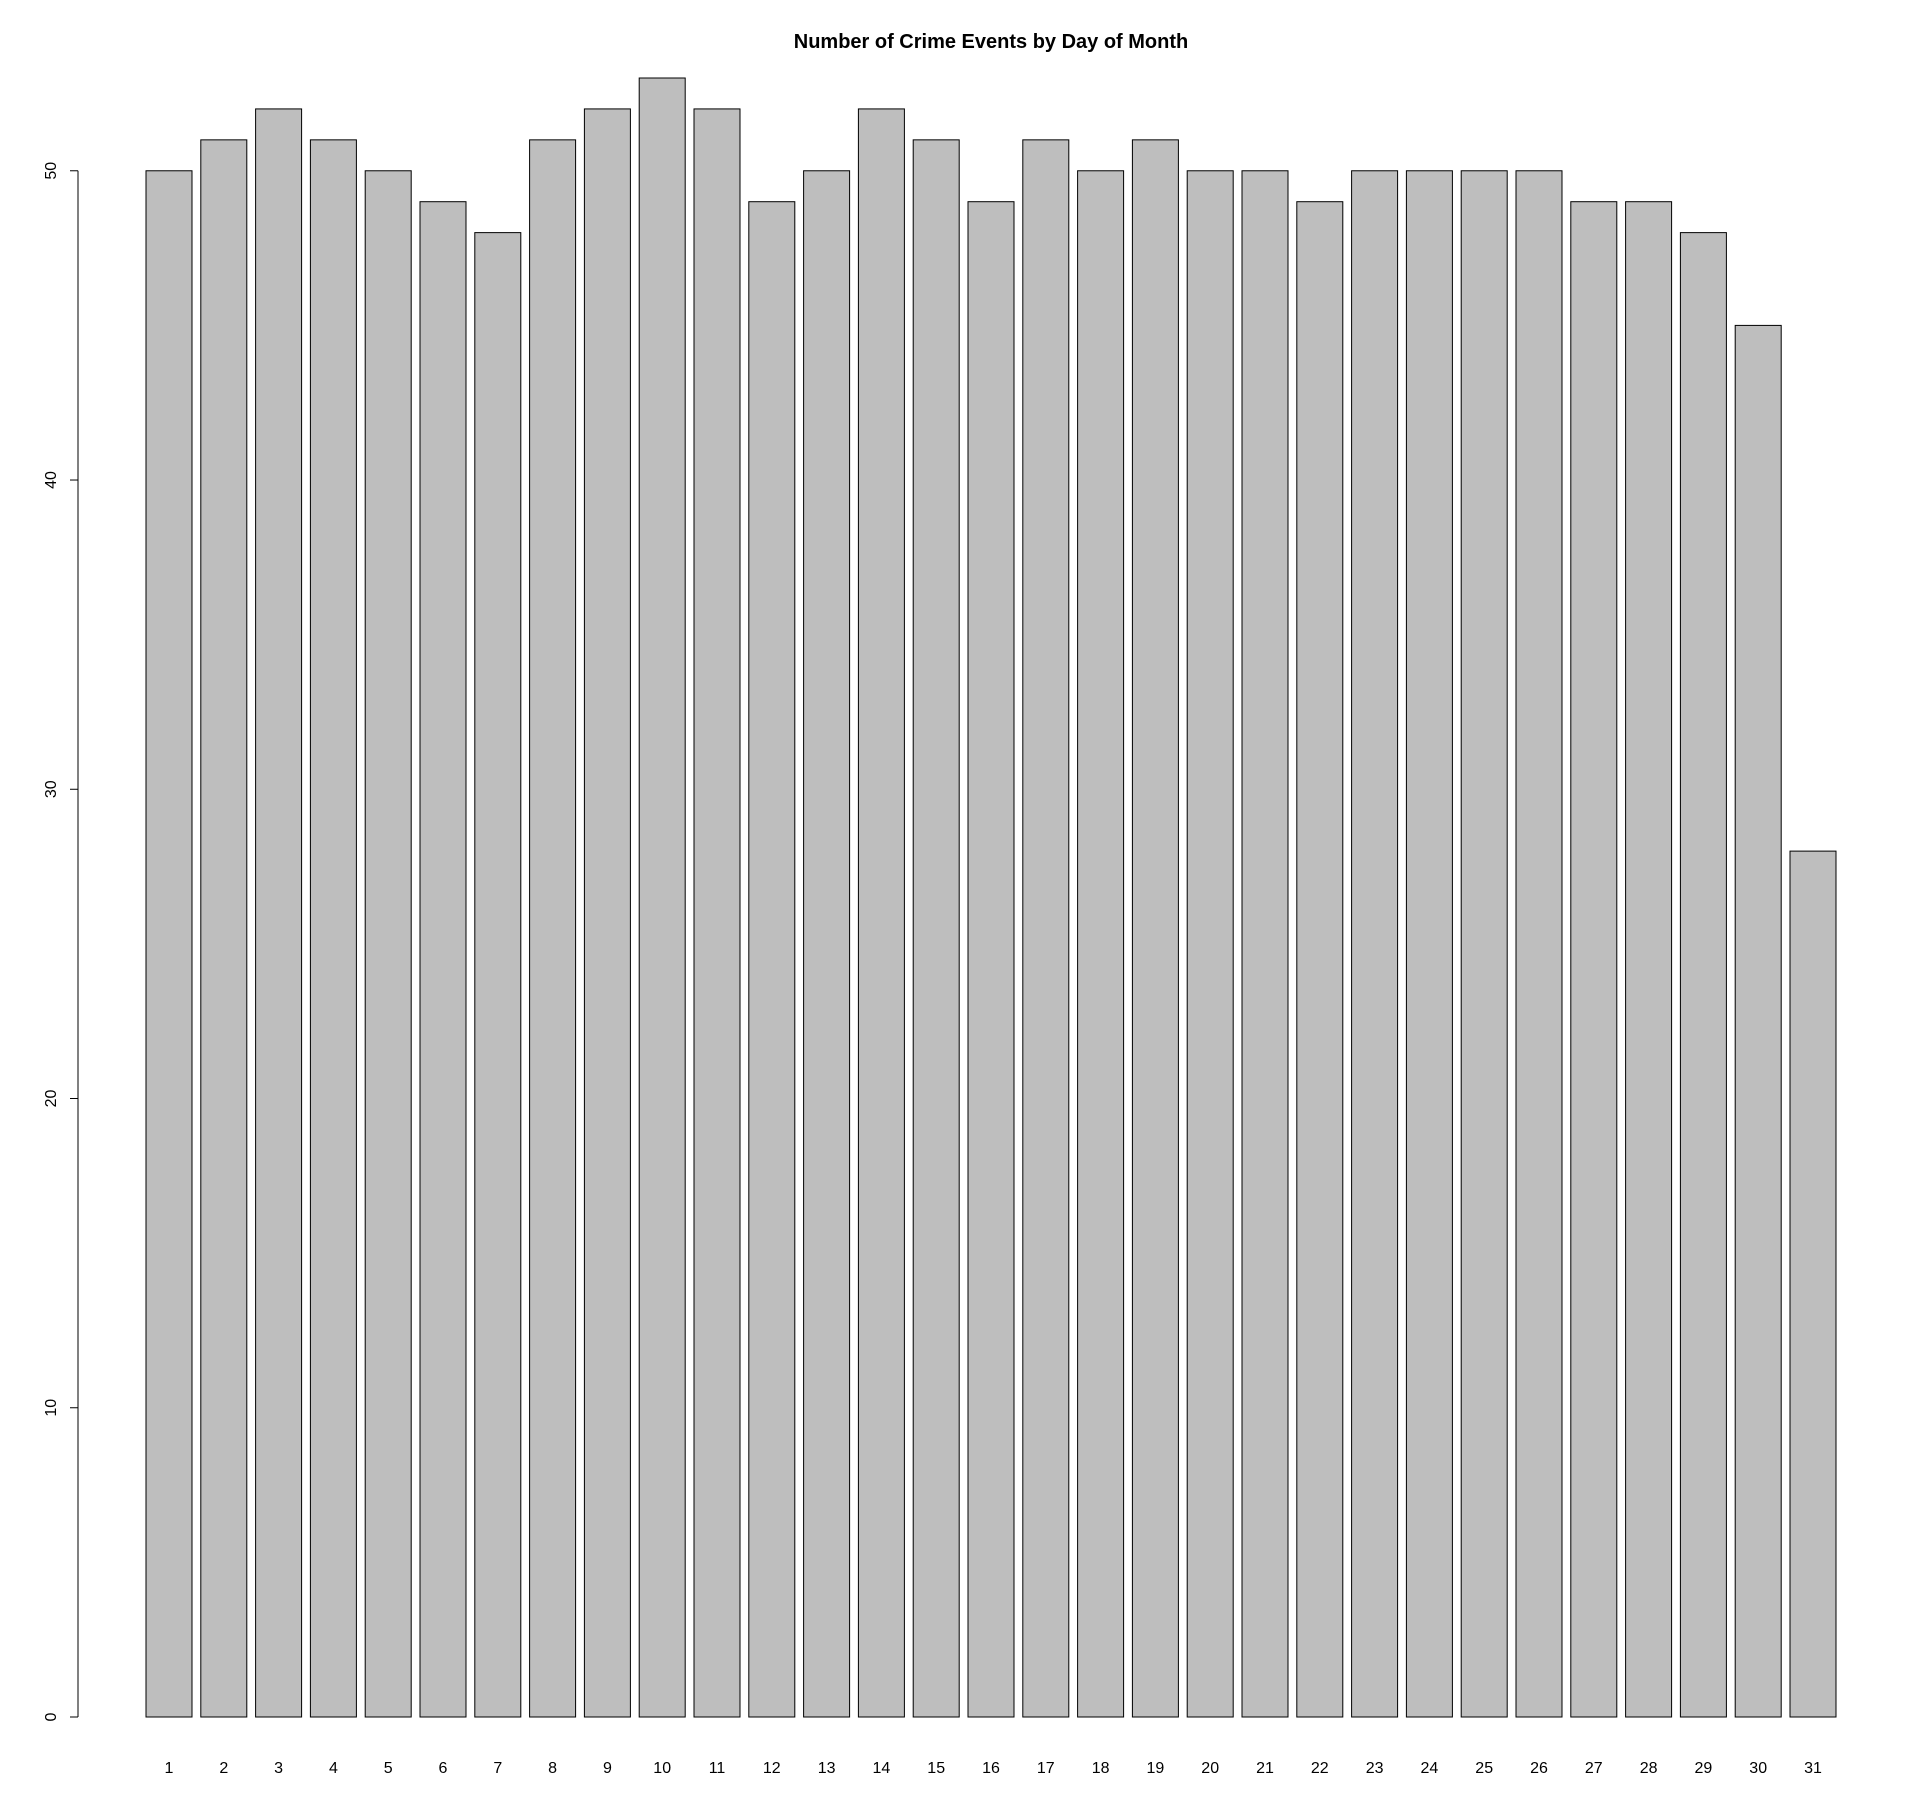  What do you see at coordinates (333, 1768) in the screenshot?
I see `x-tick-label: 4` at bounding box center [333, 1768].